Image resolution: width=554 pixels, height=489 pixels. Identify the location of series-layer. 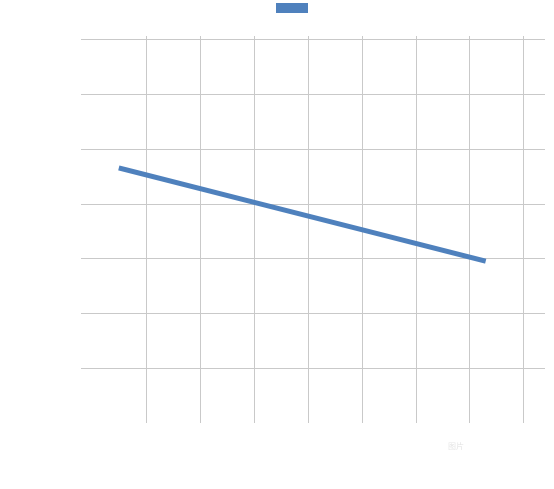
(302, 214).